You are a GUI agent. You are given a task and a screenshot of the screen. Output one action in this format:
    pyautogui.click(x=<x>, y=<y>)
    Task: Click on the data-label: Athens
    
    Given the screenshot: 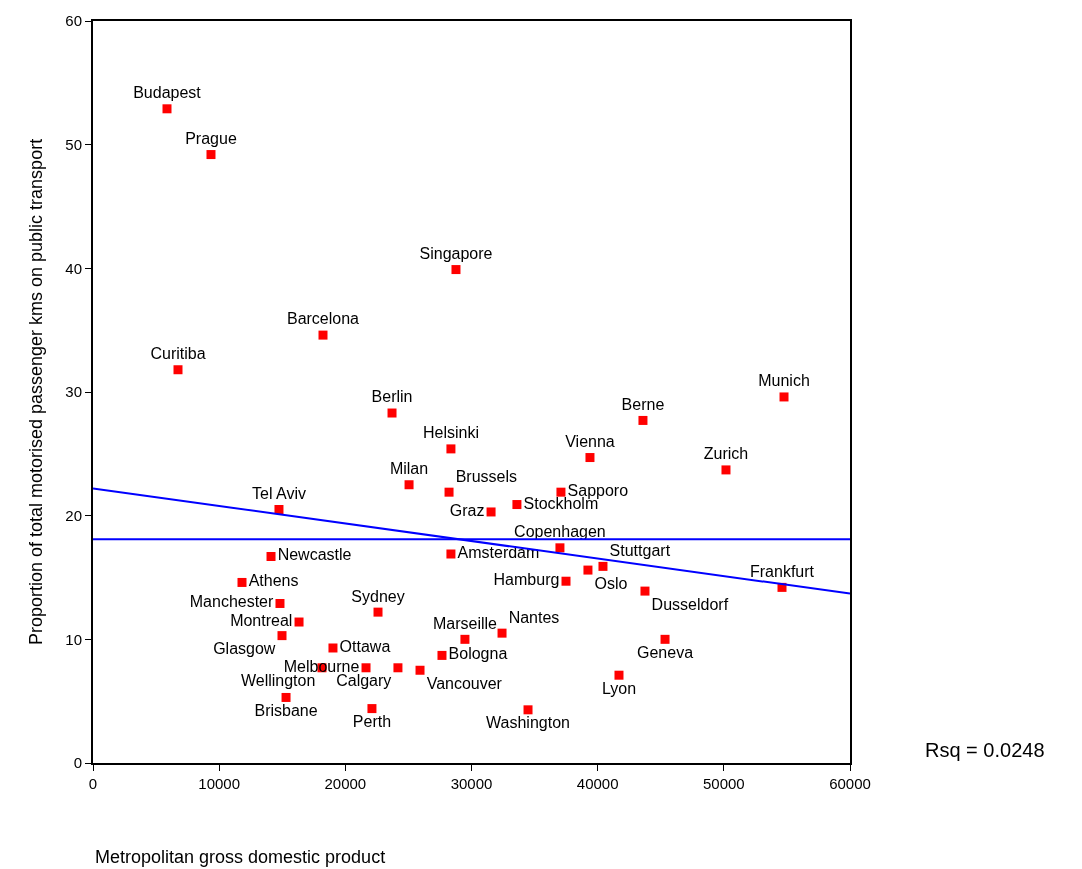 What is the action you would take?
    pyautogui.click(x=273, y=581)
    